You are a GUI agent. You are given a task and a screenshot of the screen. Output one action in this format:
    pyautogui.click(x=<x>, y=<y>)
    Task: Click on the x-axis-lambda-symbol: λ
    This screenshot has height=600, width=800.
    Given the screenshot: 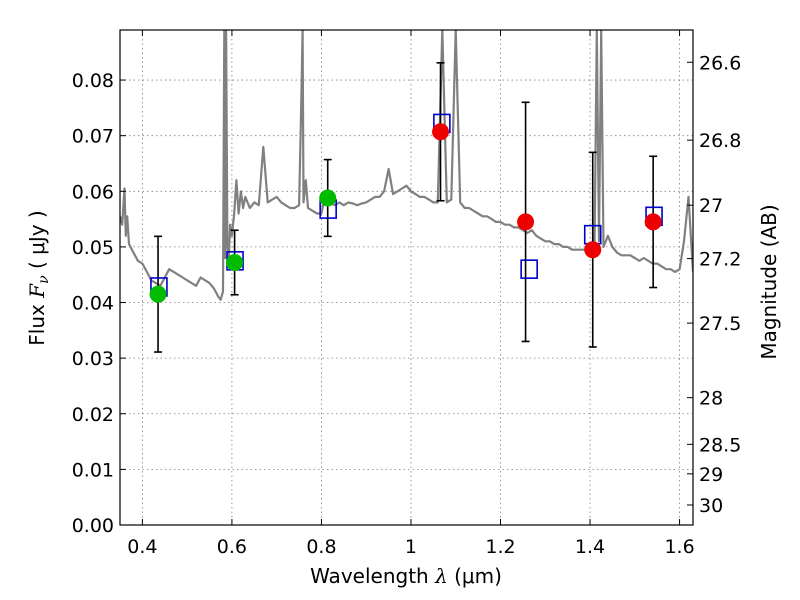 What is the action you would take?
    pyautogui.click(x=441, y=576)
    